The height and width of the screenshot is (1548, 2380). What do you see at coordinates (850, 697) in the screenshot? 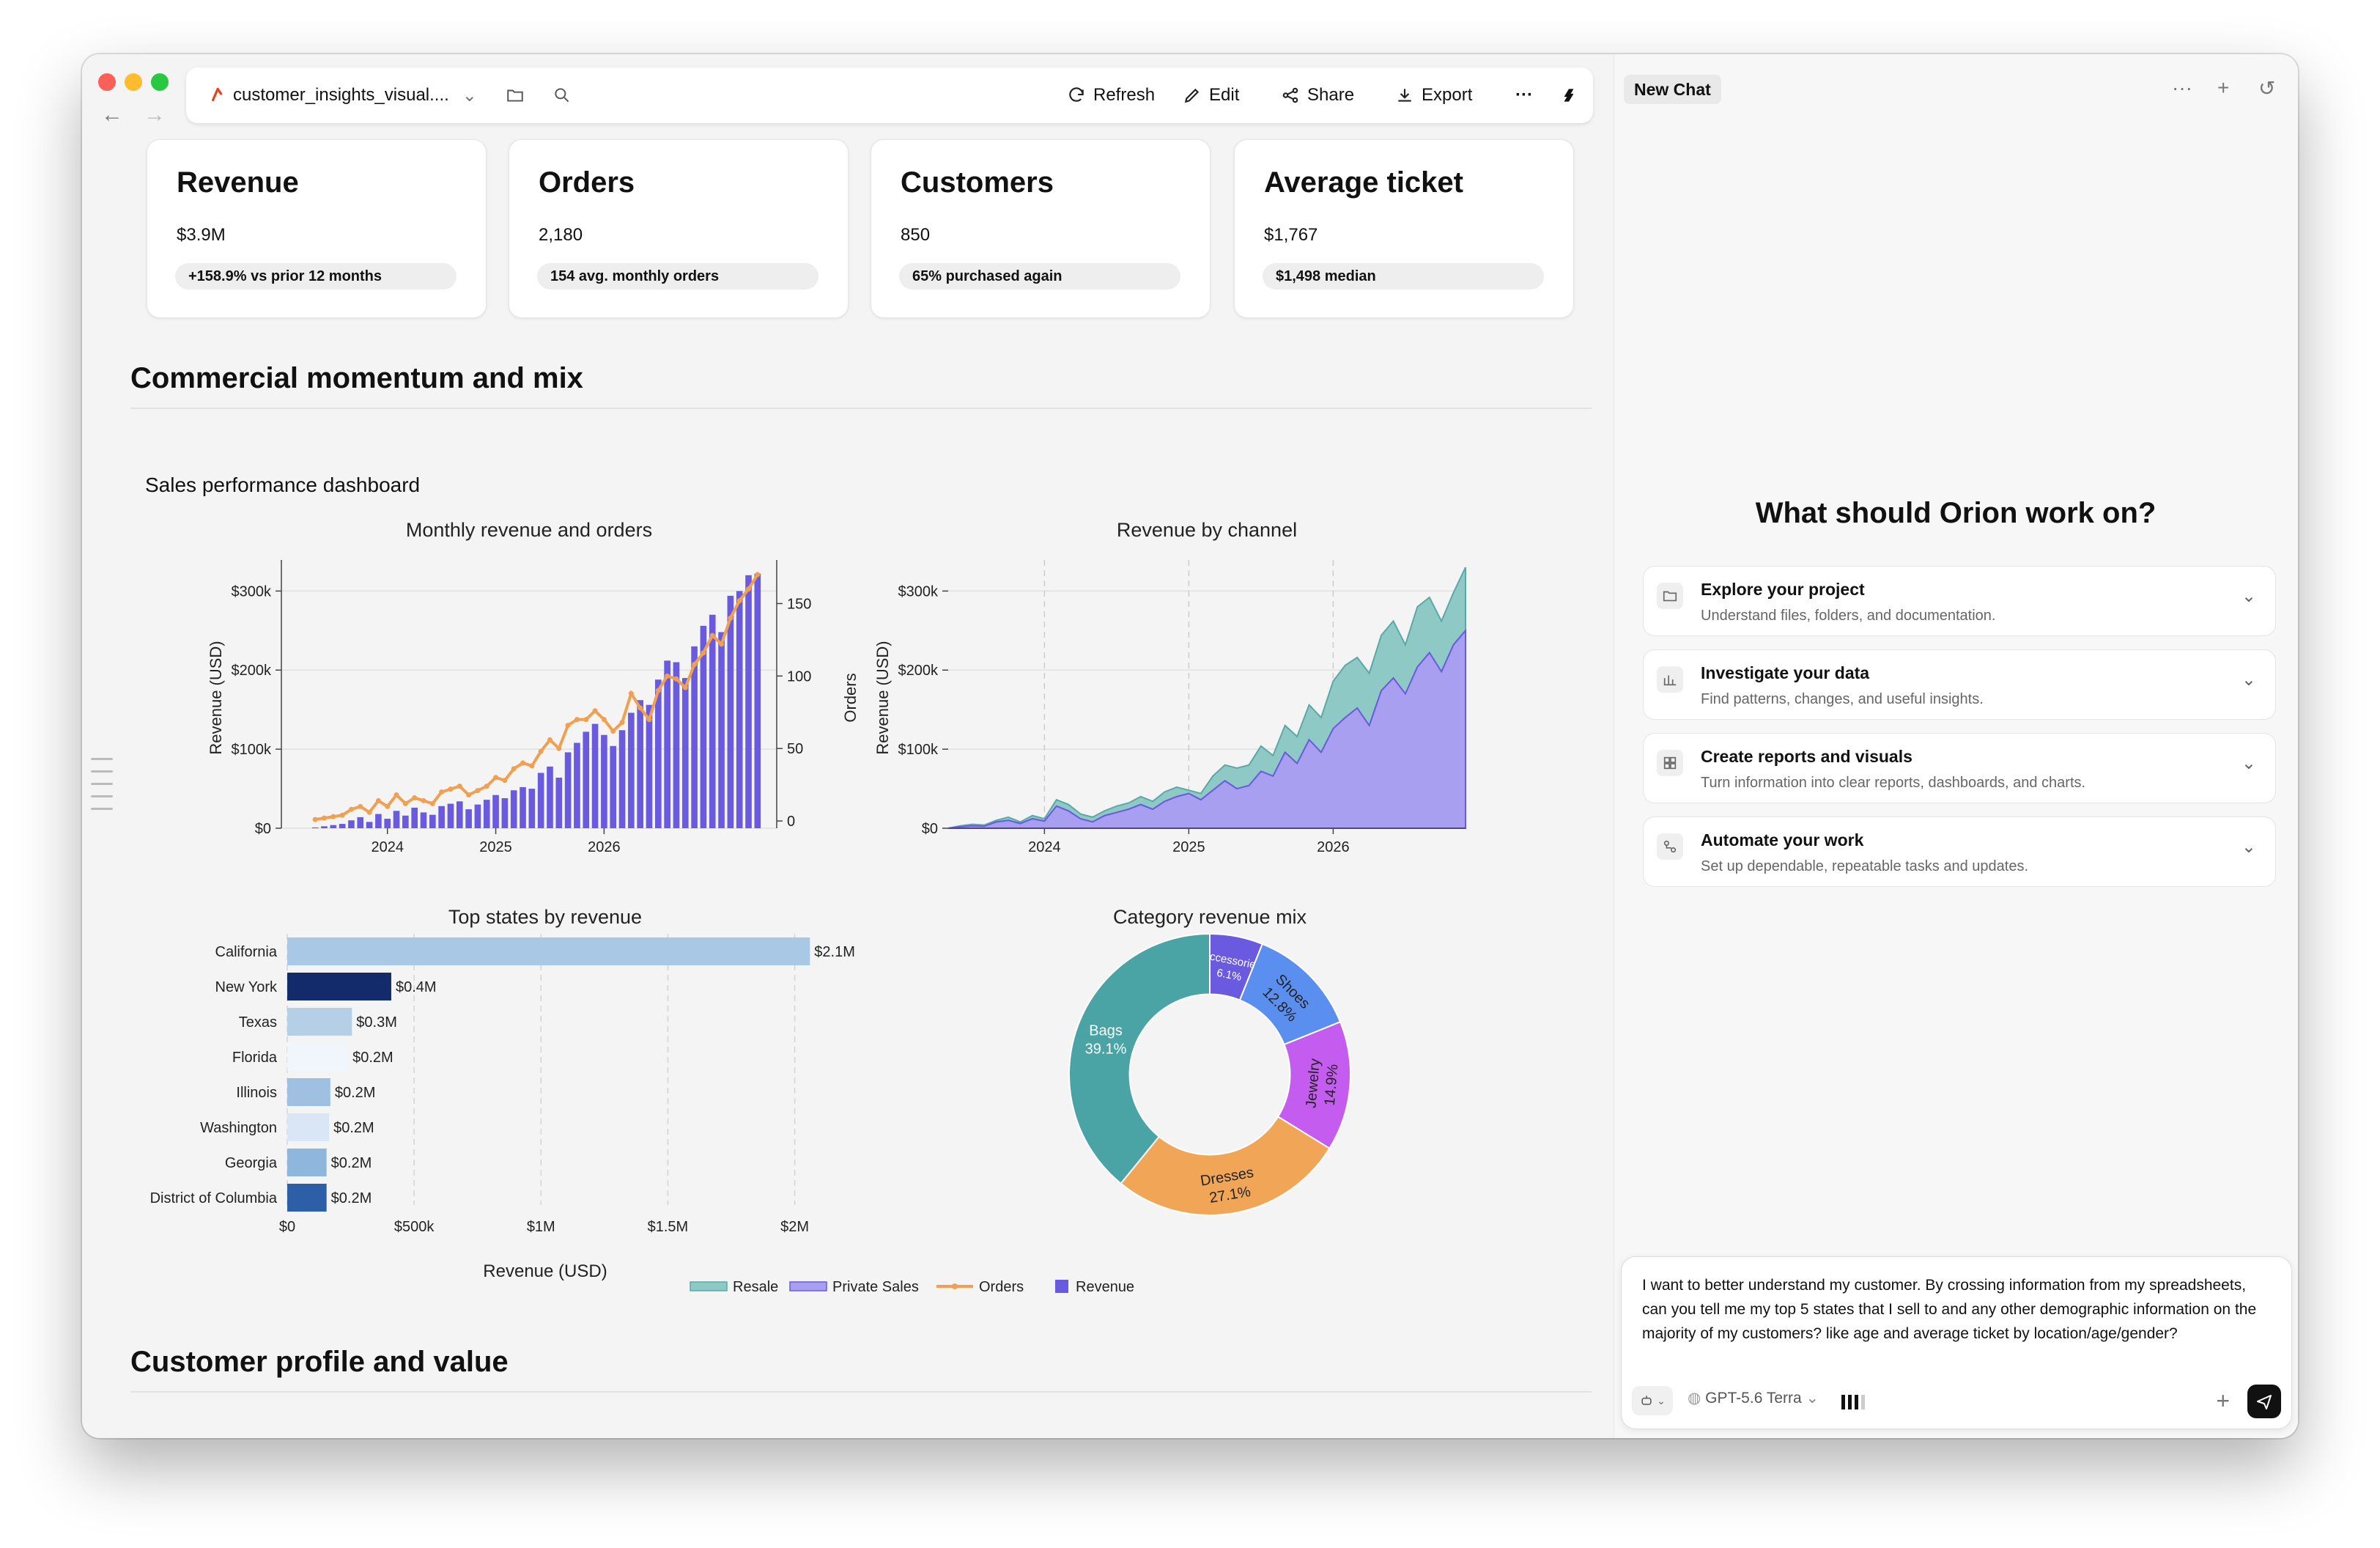
I see `y2-axis-label: Orders` at bounding box center [850, 697].